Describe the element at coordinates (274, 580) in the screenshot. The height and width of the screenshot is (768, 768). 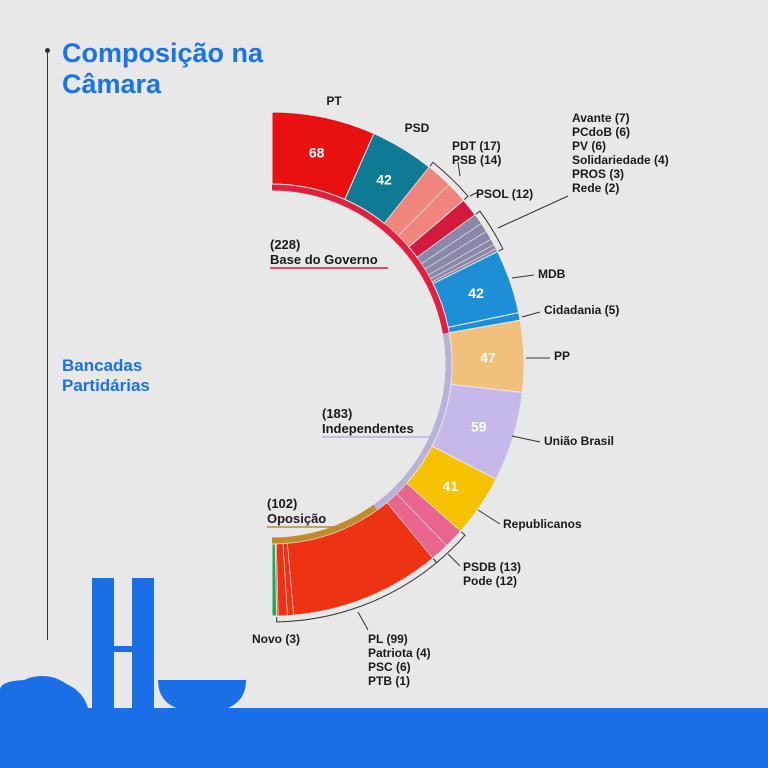
I see `segment-novo` at that location.